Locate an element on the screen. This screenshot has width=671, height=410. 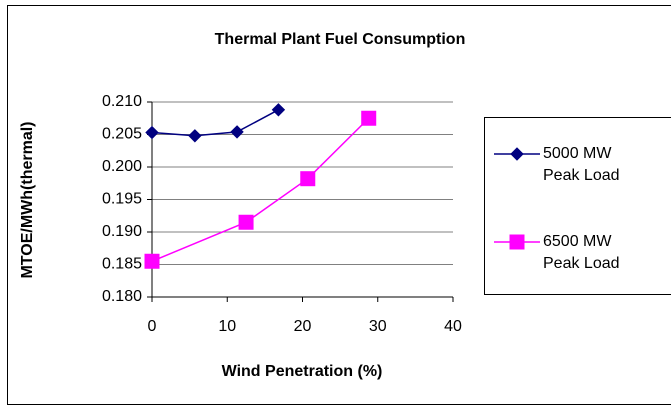
y-tick-label: 0.190 is located at coordinates (122, 231).